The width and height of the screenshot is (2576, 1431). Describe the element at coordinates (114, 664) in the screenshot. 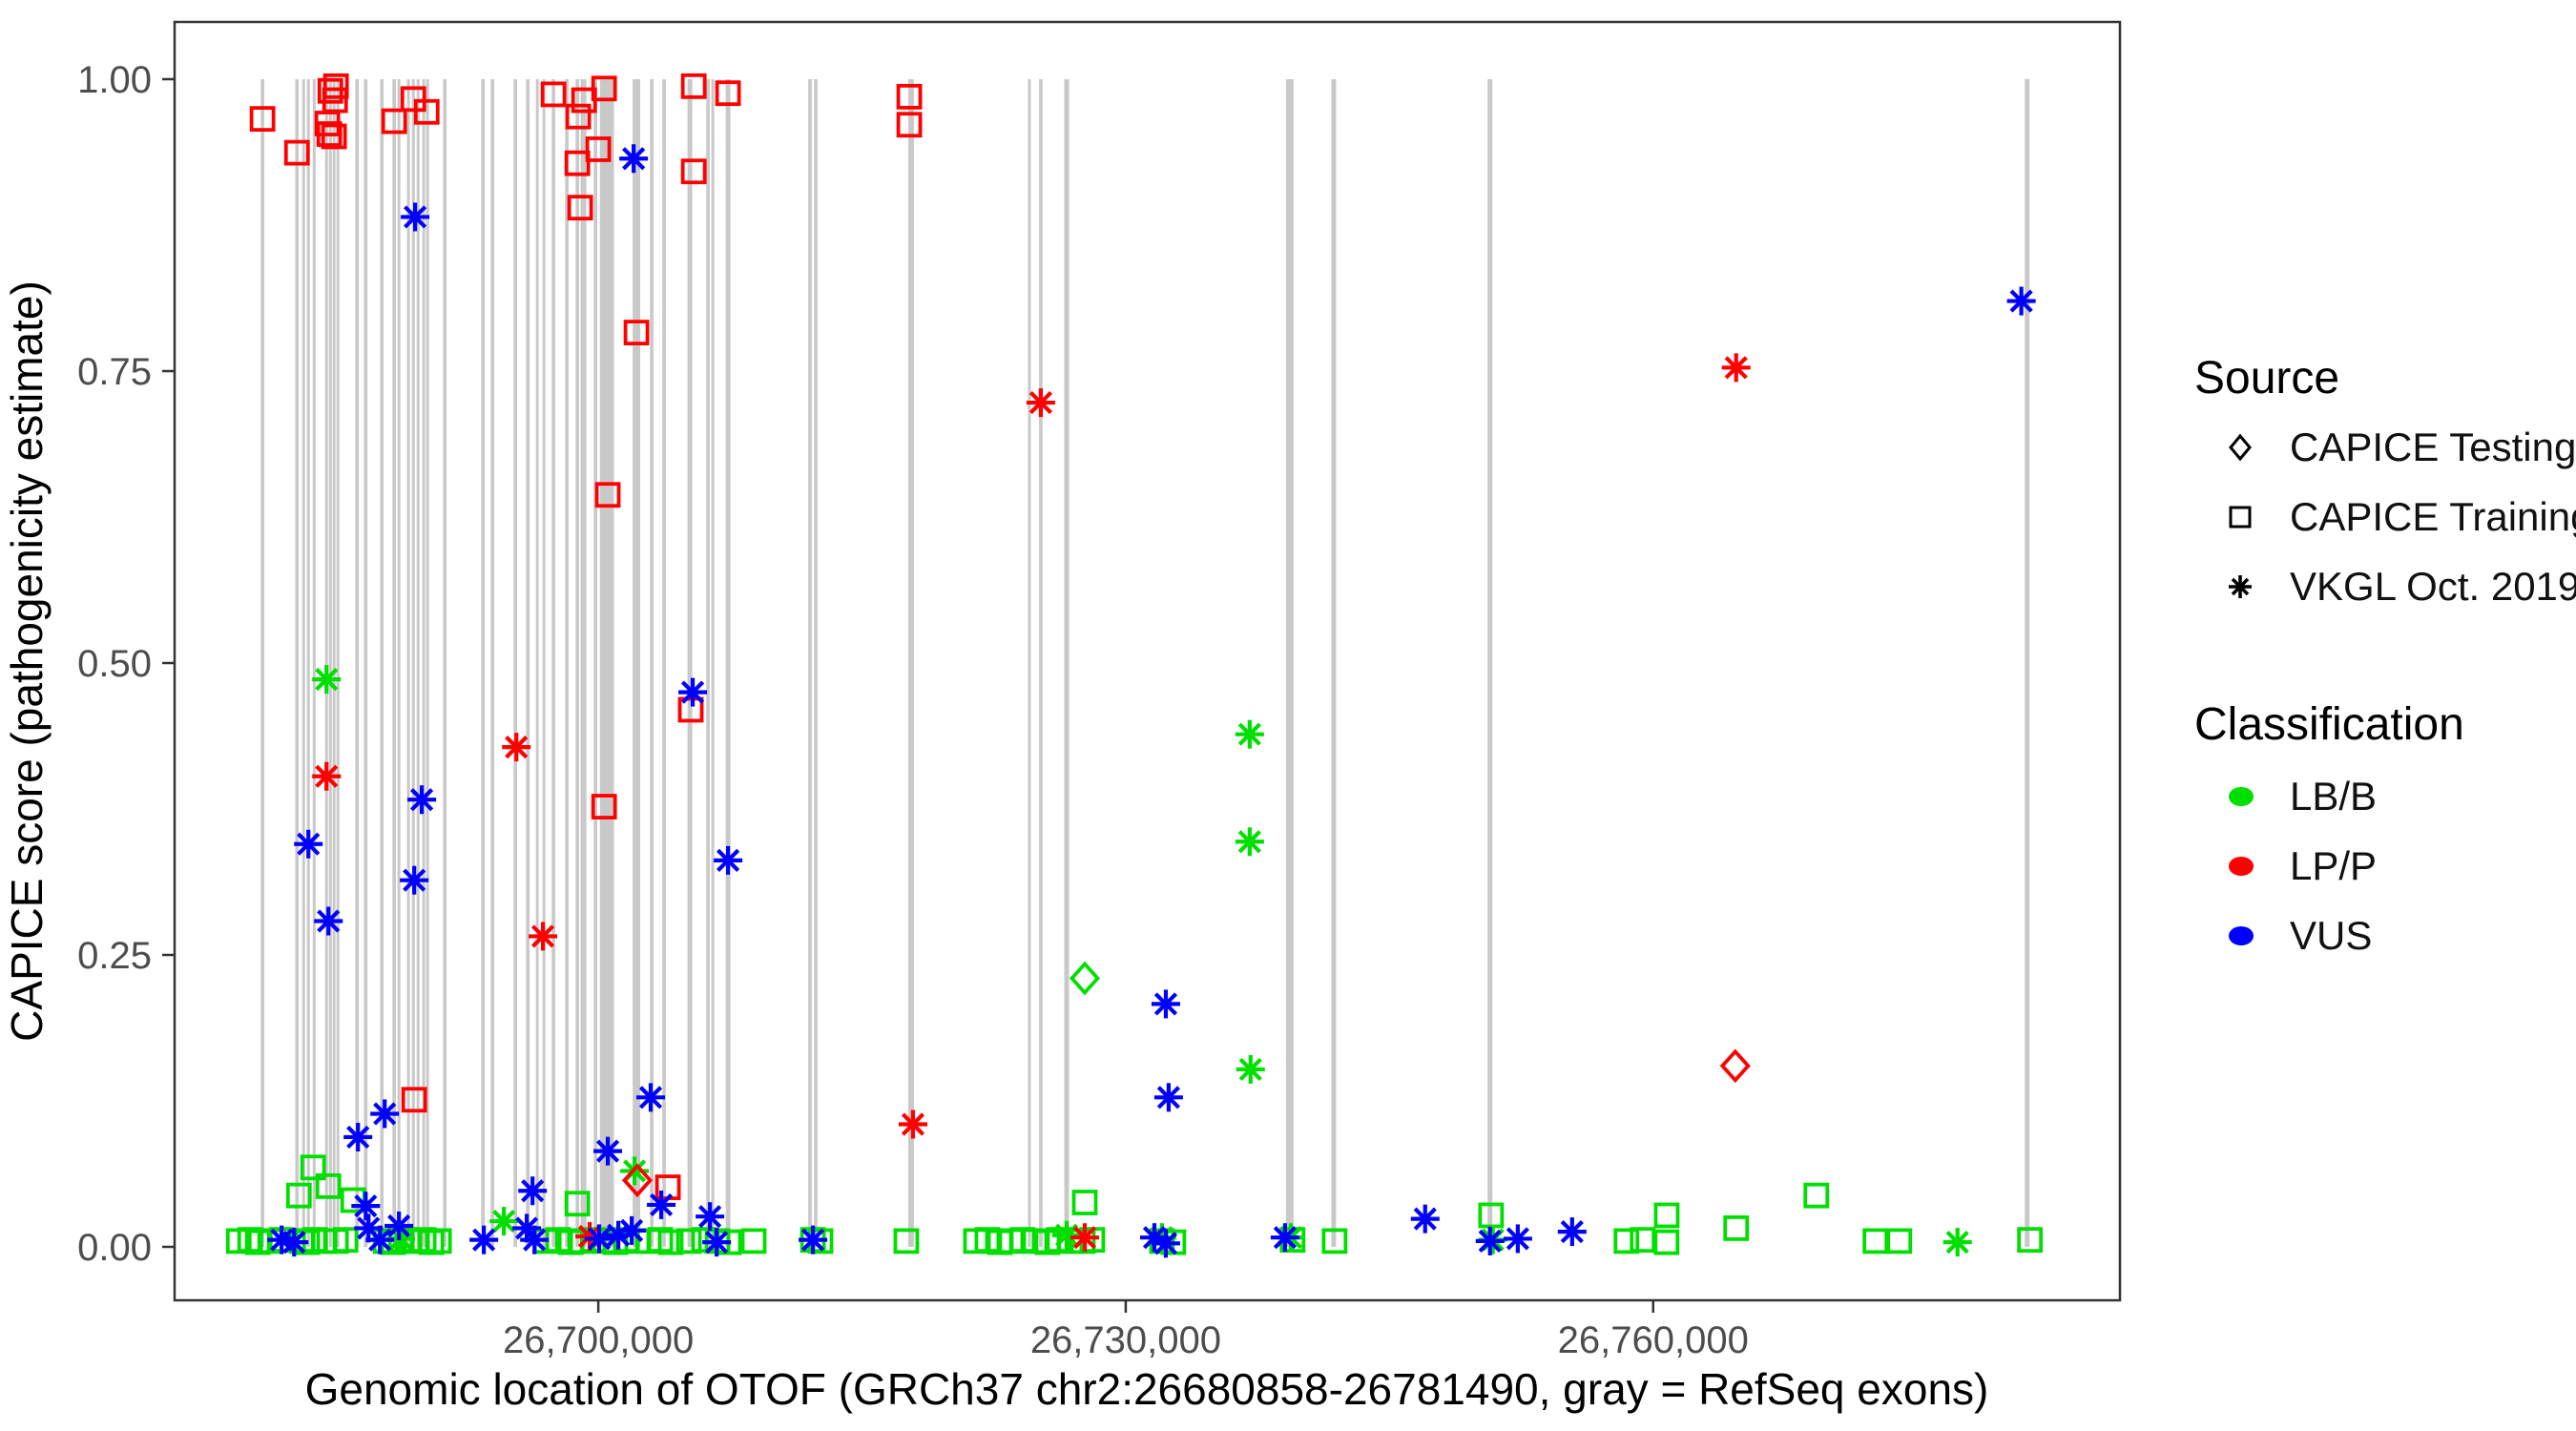

I see `y-tick-label: 0.50` at that location.